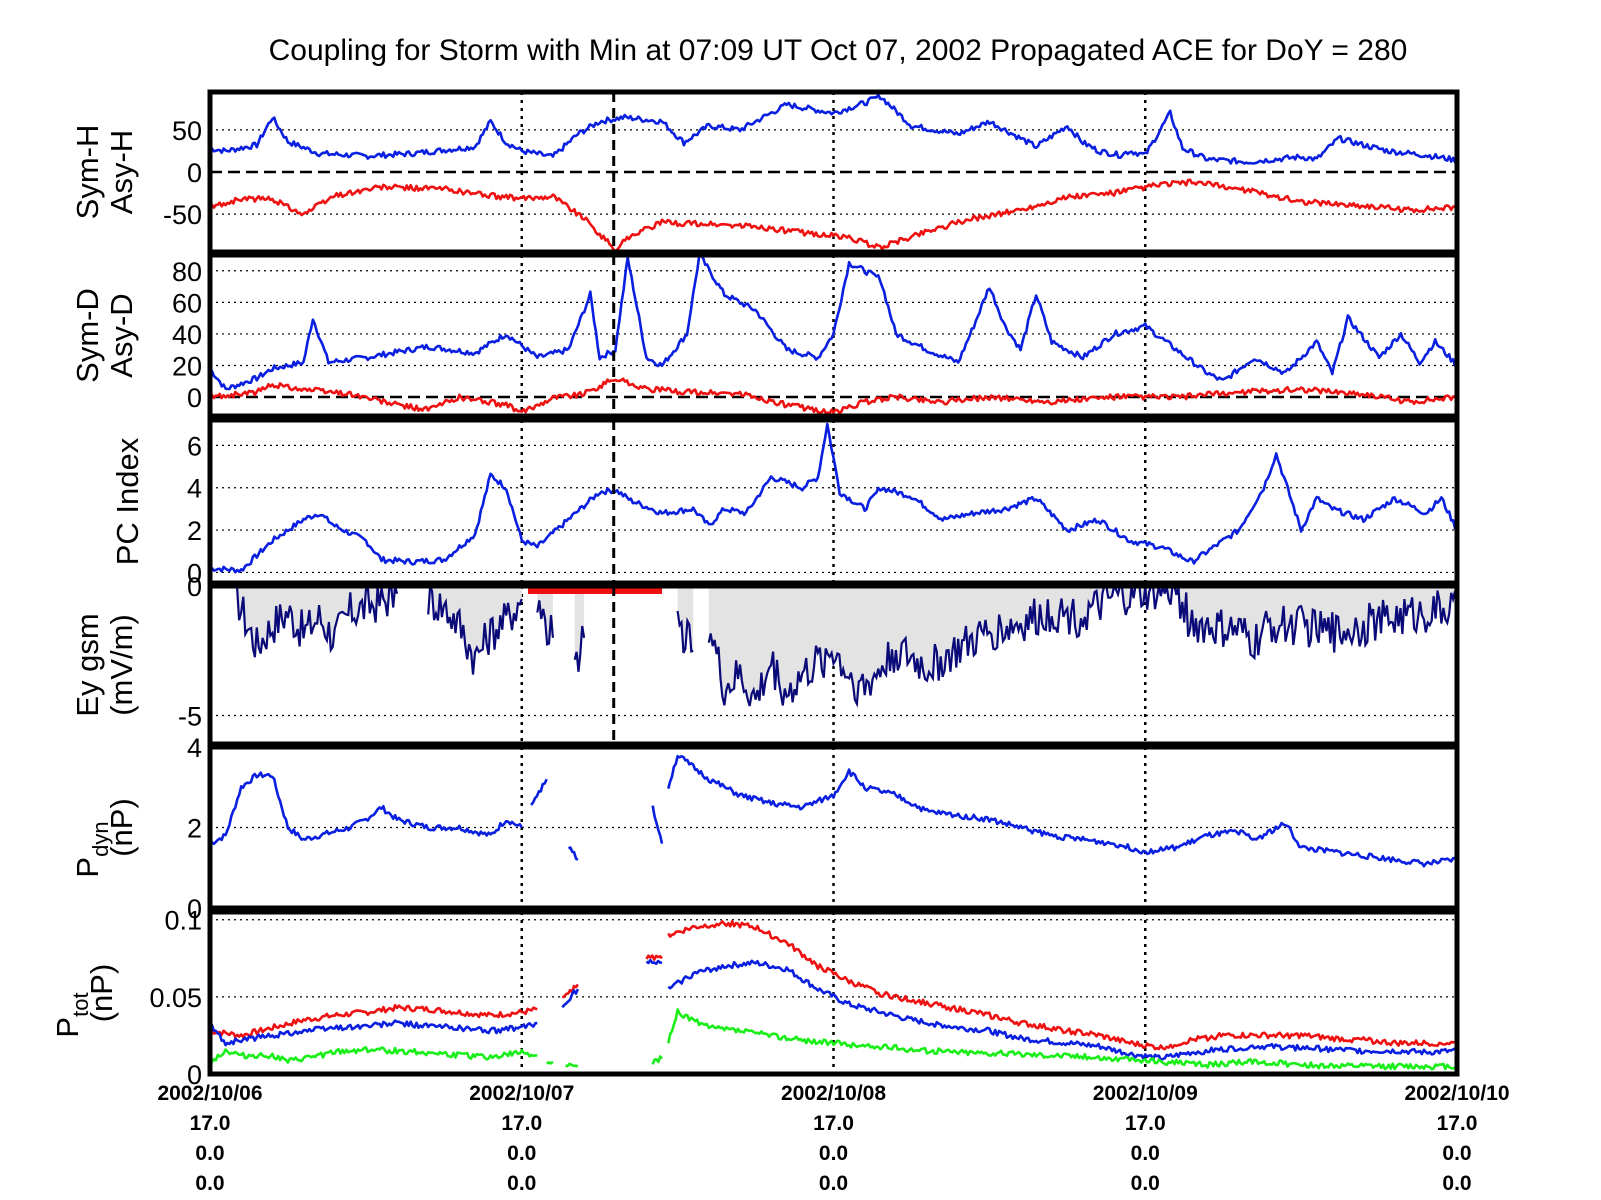  I want to click on x-tick-date: 2002/10/06, so click(209, 1093).